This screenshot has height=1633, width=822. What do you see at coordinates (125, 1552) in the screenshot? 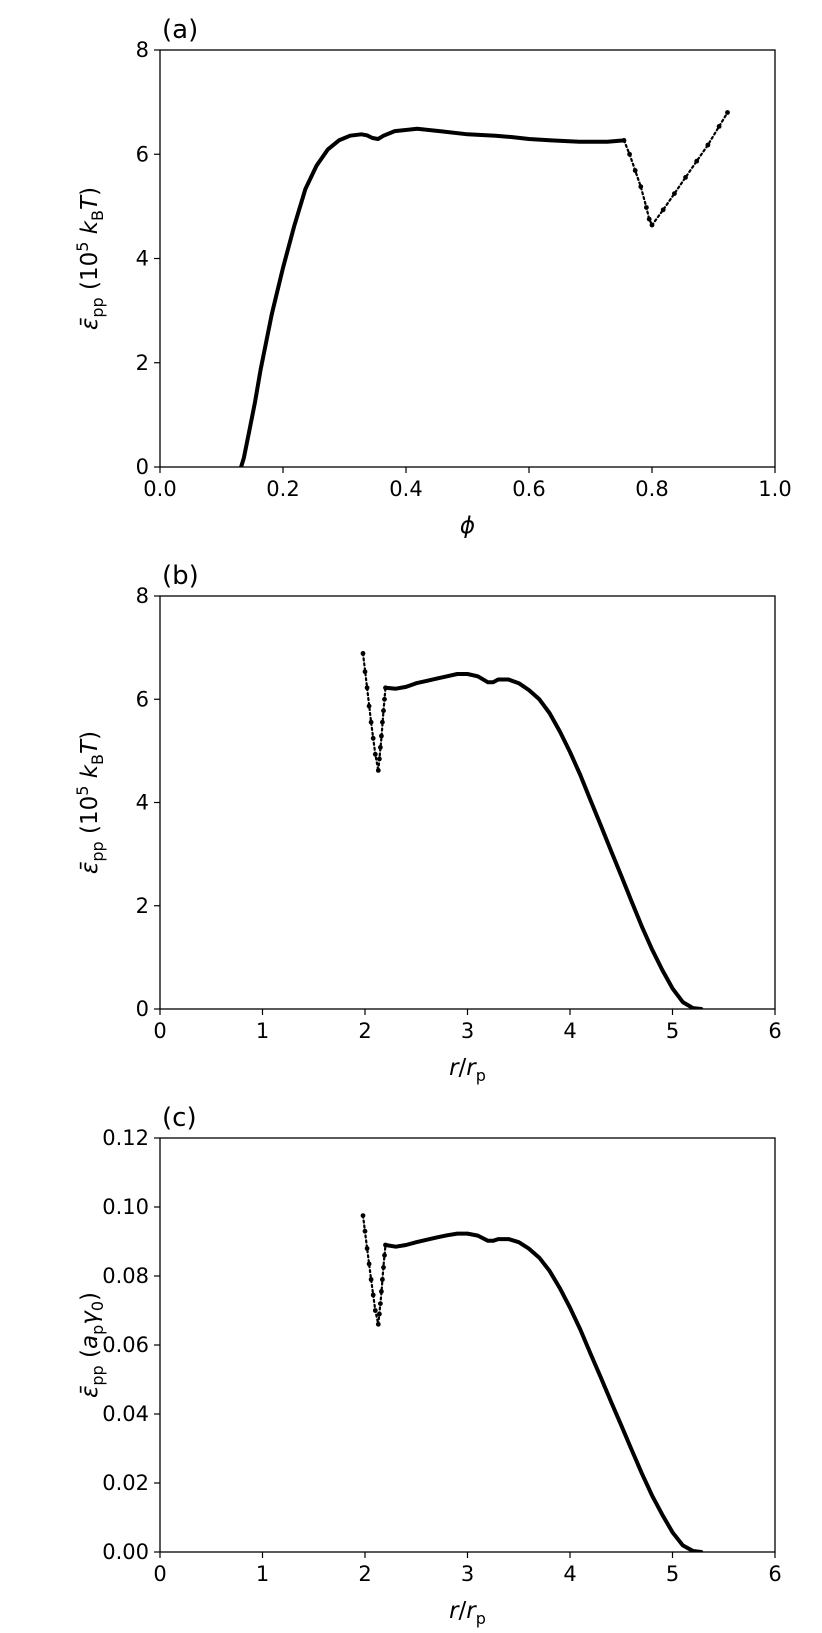
I see `y-tick-label: 0.00` at bounding box center [125, 1552].